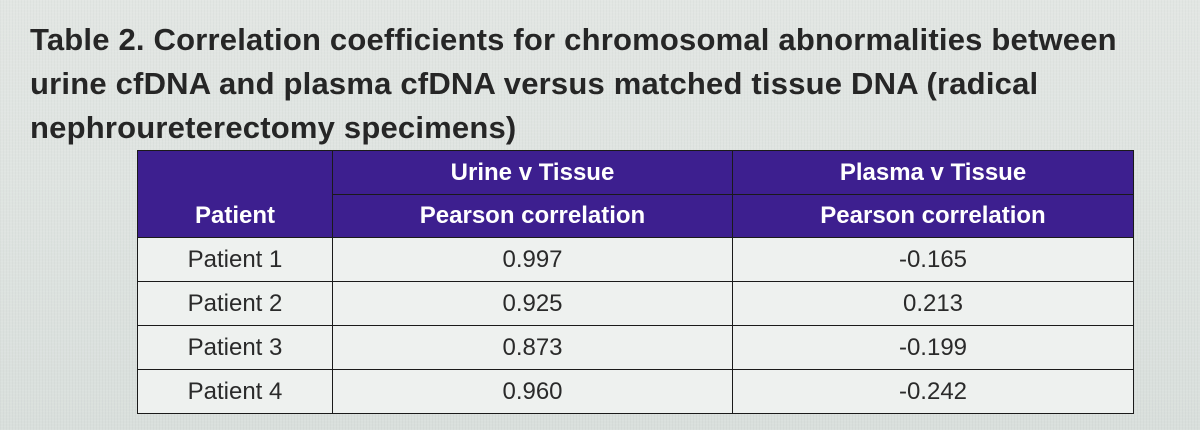 This screenshot has height=430, width=1200. Describe the element at coordinates (235, 172) in the screenshot. I see `empty-header-cell` at that location.